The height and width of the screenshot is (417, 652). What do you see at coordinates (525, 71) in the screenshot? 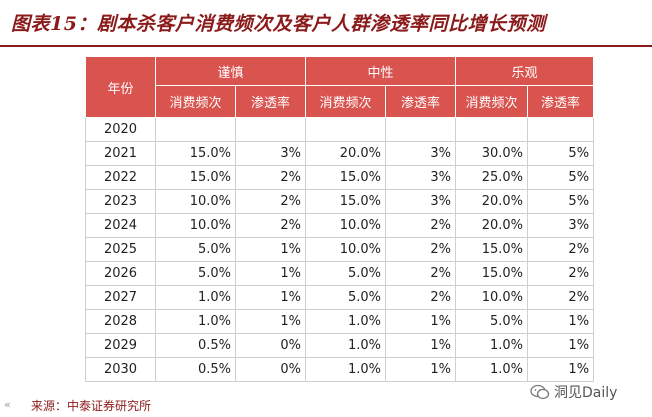
I see `group-header-optimistic: 乐观` at bounding box center [525, 71].